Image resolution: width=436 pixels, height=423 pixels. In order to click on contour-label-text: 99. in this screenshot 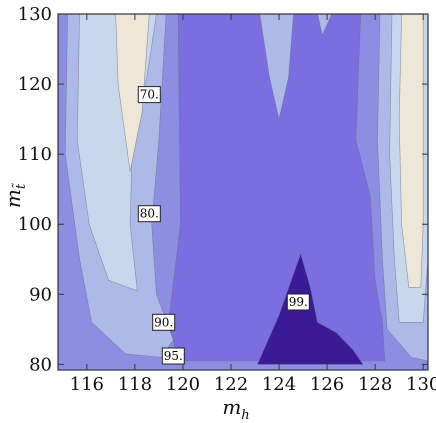, I will do `click(298, 302)`.